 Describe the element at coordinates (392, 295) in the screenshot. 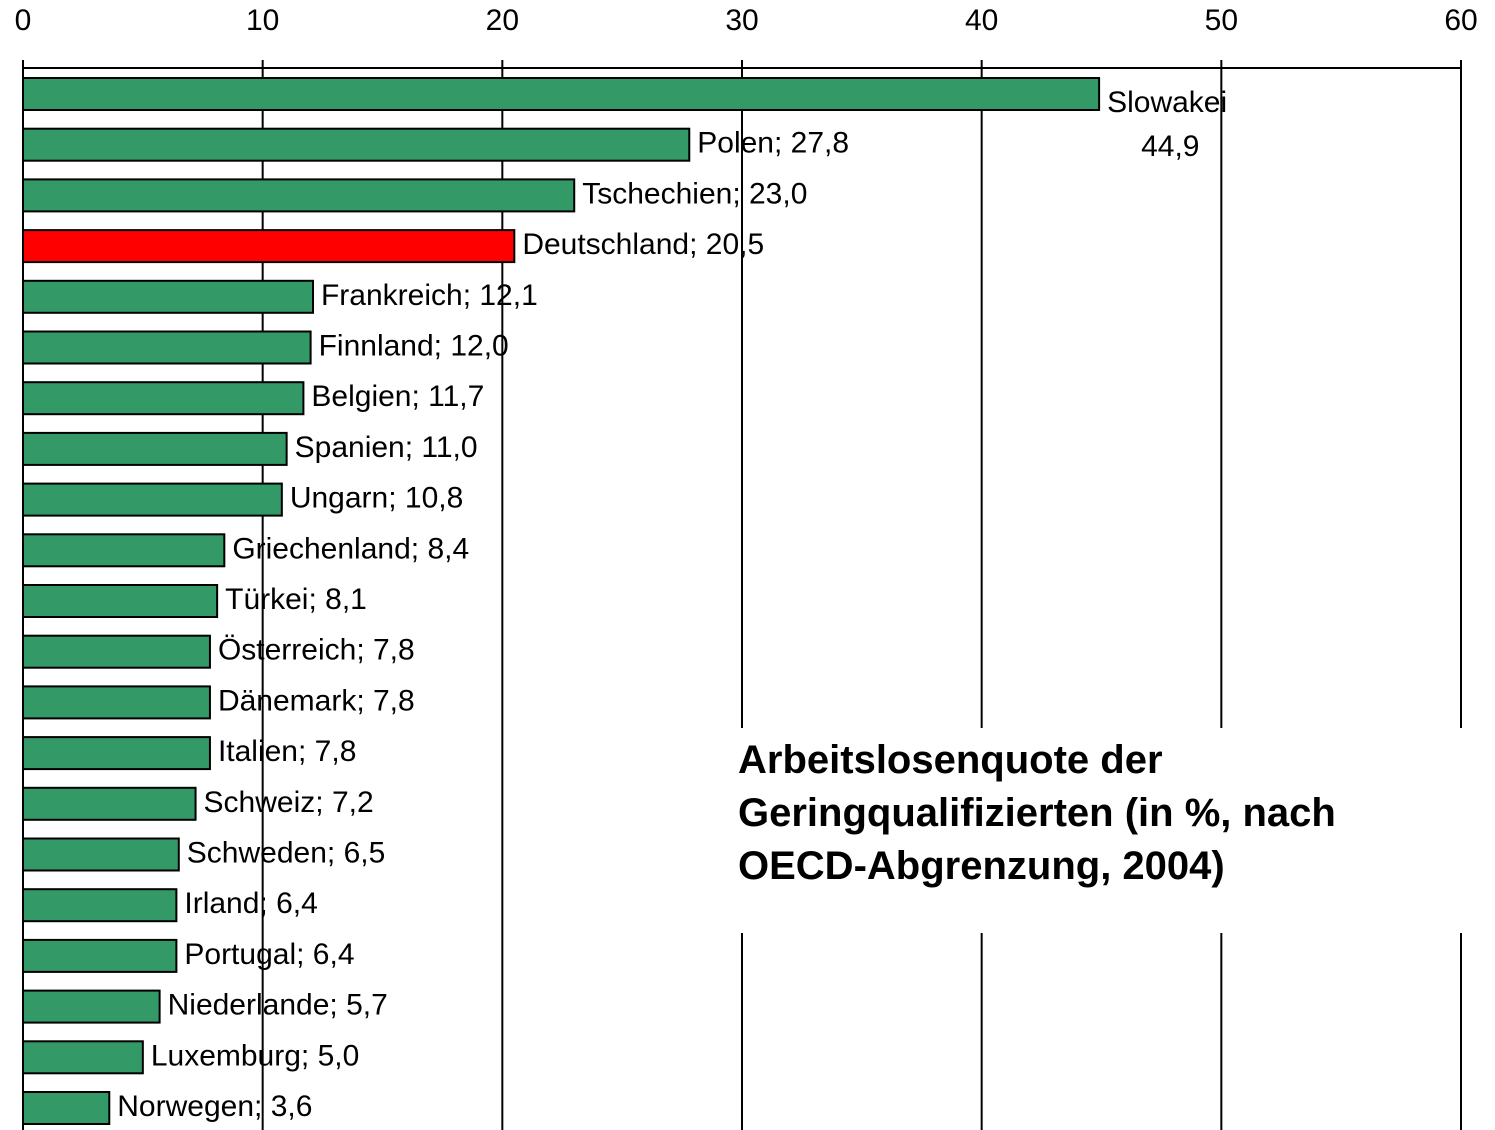

I see `category-name: Frankreich` at that location.